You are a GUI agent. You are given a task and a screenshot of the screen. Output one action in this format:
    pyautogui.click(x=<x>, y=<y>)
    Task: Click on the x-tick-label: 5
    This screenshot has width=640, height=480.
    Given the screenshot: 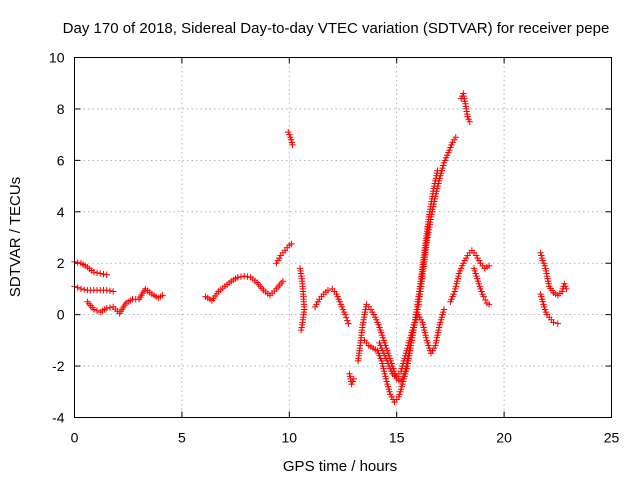 What is the action you would take?
    pyautogui.click(x=182, y=438)
    